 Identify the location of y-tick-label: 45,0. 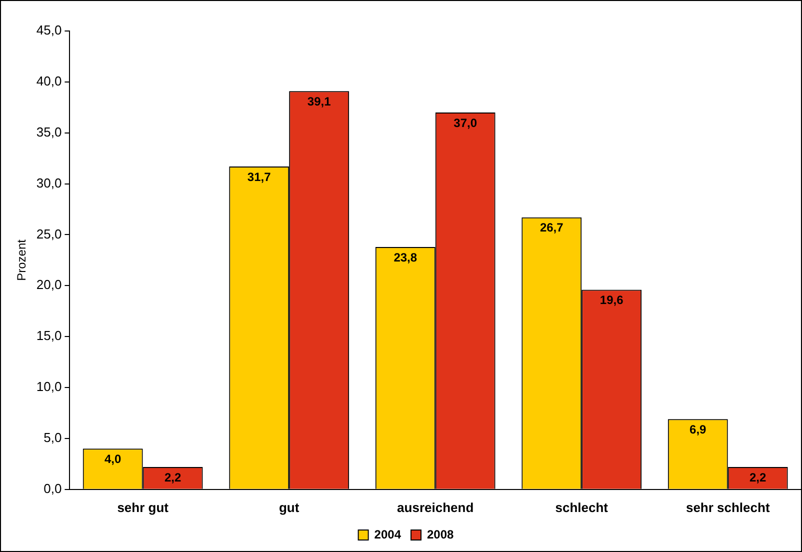
(49, 30).